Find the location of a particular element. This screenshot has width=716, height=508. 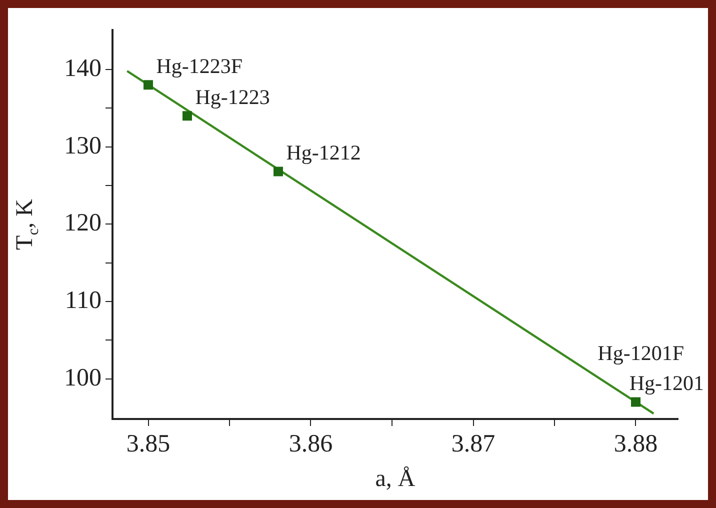

x-tick-label: 3.87 is located at coordinates (473, 444).